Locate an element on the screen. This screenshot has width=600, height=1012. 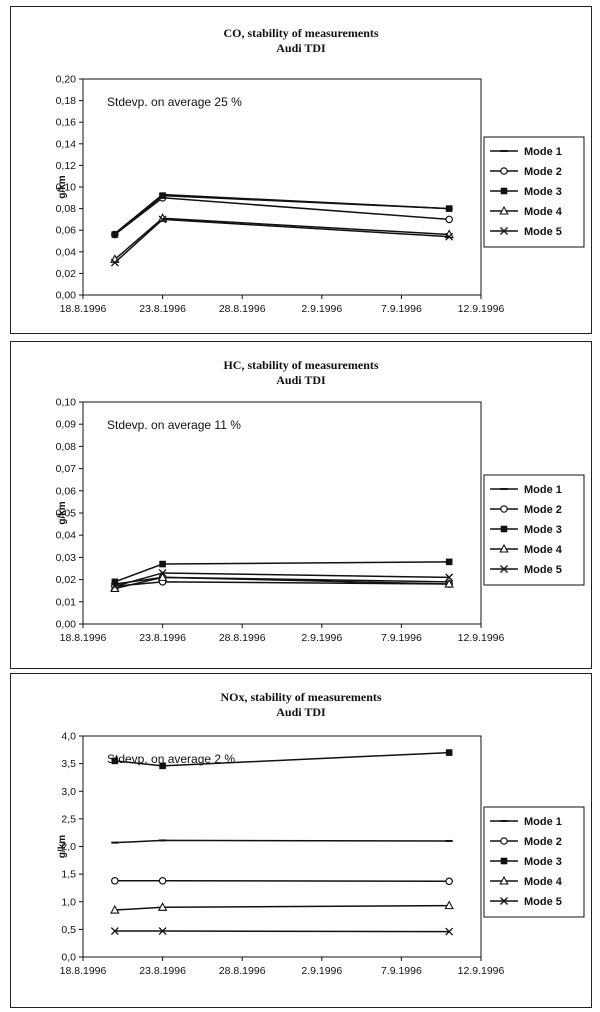
y-tick-label: 0,18 is located at coordinates (66, 101).